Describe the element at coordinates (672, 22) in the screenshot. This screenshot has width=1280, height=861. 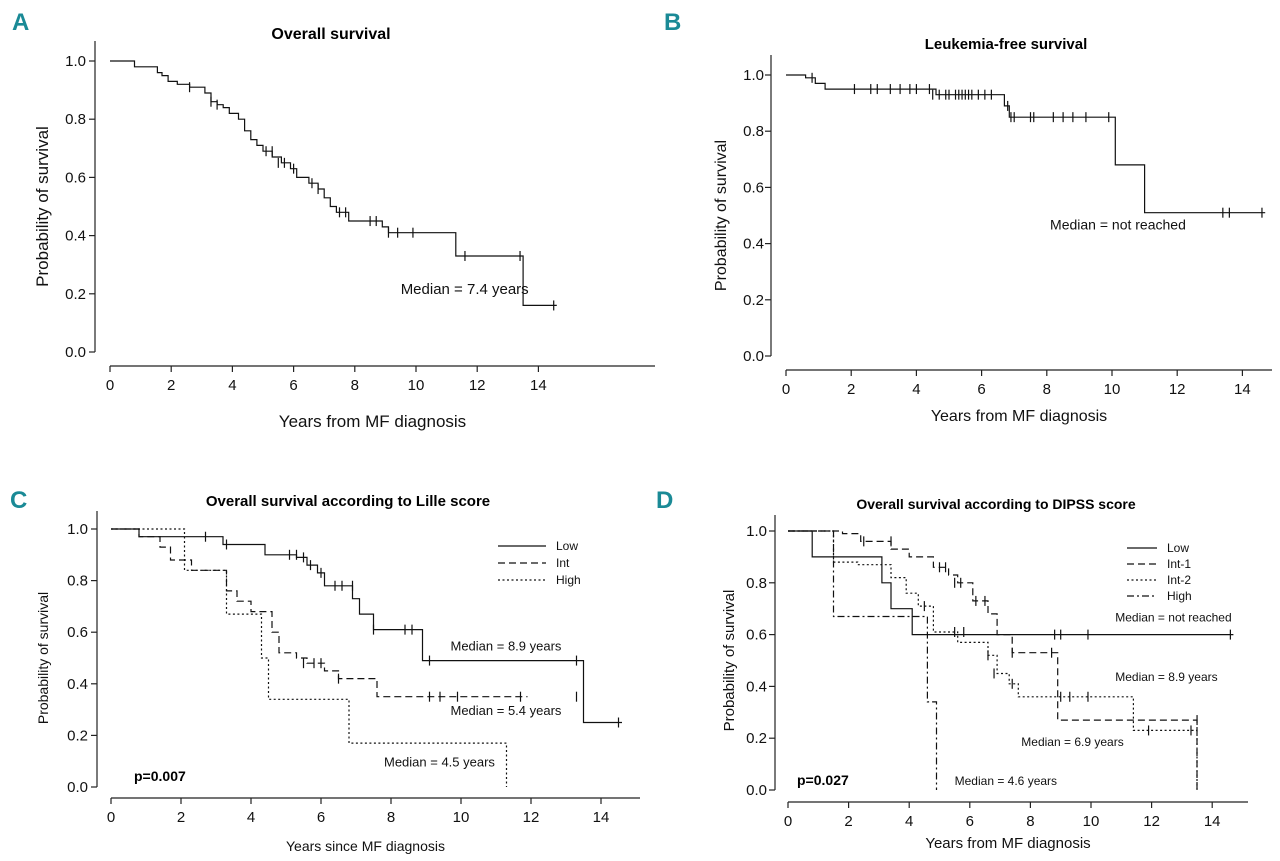
I see `panel-letter-b: B` at that location.